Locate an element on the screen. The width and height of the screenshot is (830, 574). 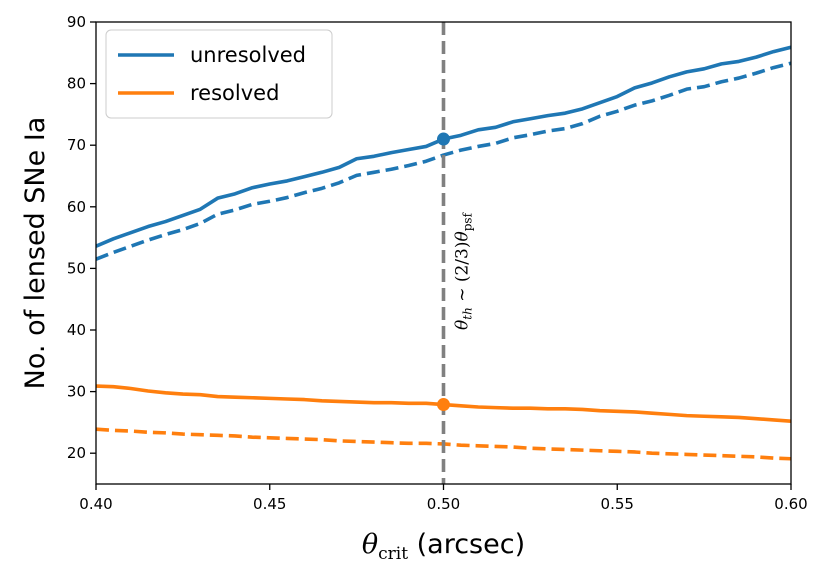
legend-label-unresolved: unresolved is located at coordinates (248, 55).